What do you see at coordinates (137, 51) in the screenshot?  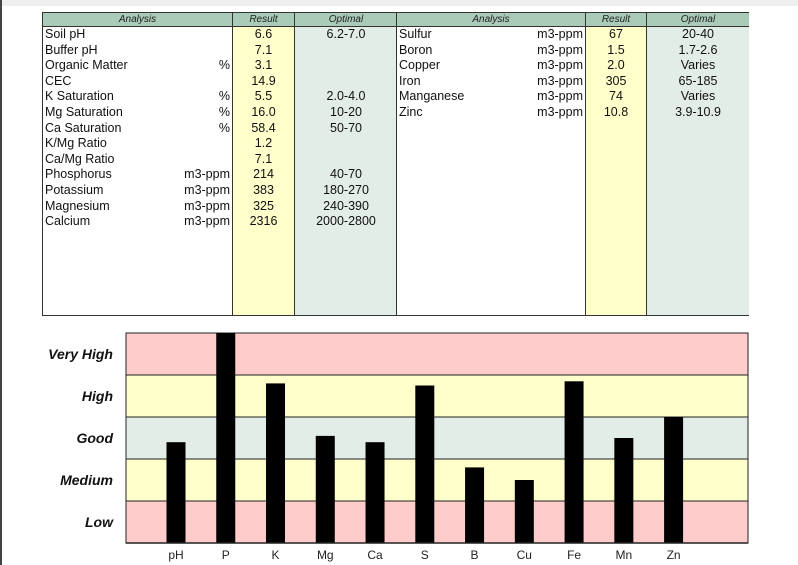 I see `table-row: Buffer pH` at bounding box center [137, 51].